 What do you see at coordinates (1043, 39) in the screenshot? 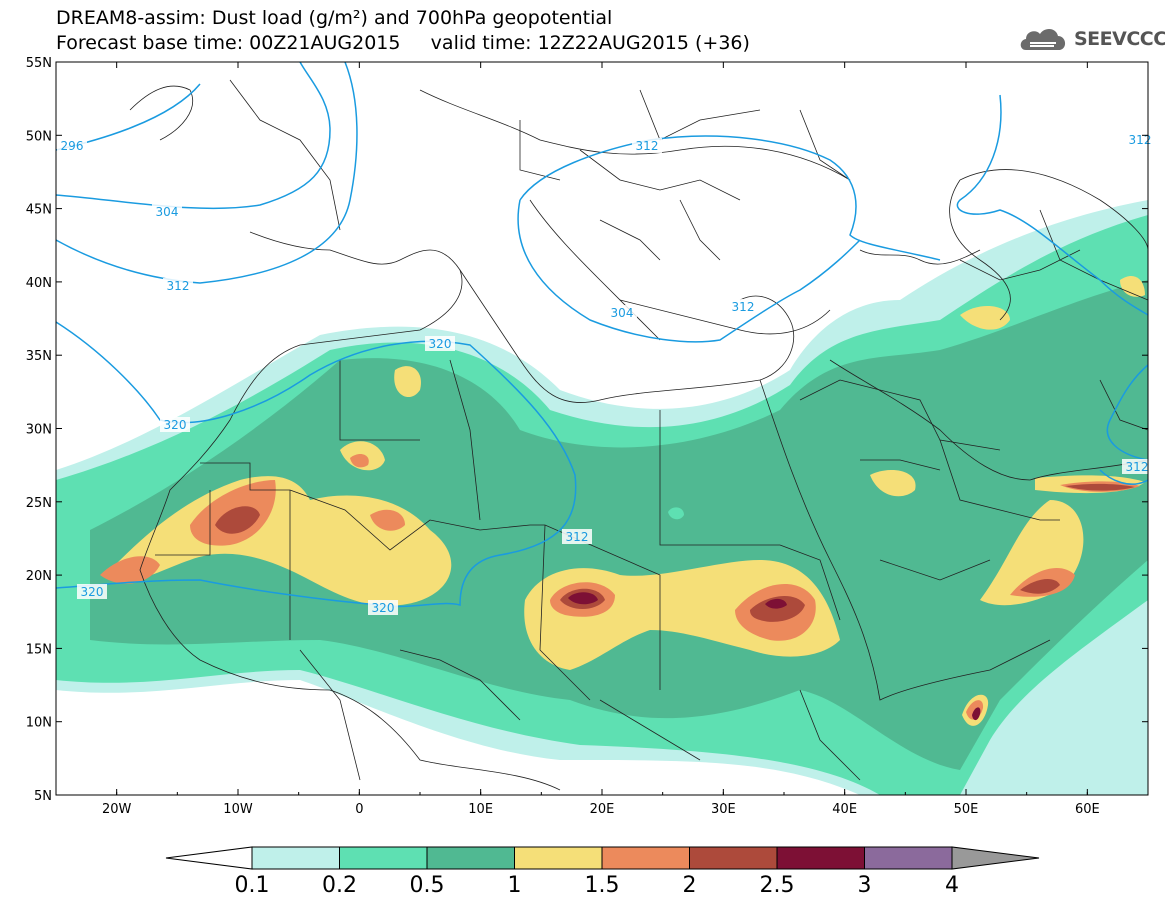
I see `cloud-logo-icon` at bounding box center [1043, 39].